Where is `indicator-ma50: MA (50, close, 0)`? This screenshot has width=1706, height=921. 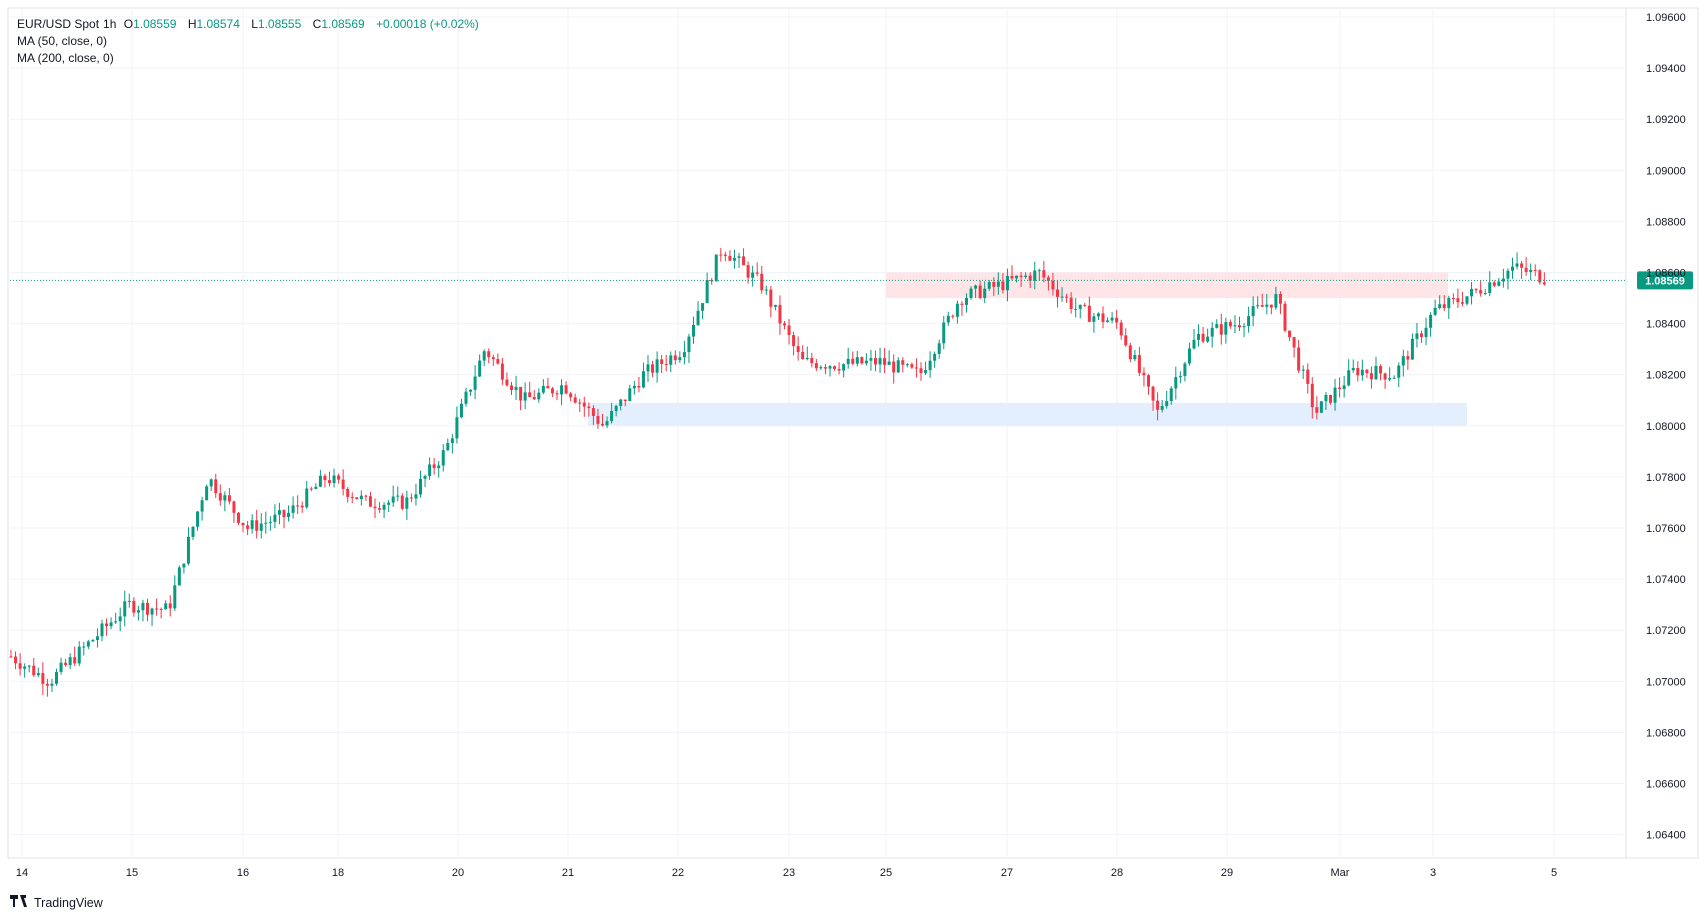
indicator-ma50: MA (50, close, 0) is located at coordinates (62, 41).